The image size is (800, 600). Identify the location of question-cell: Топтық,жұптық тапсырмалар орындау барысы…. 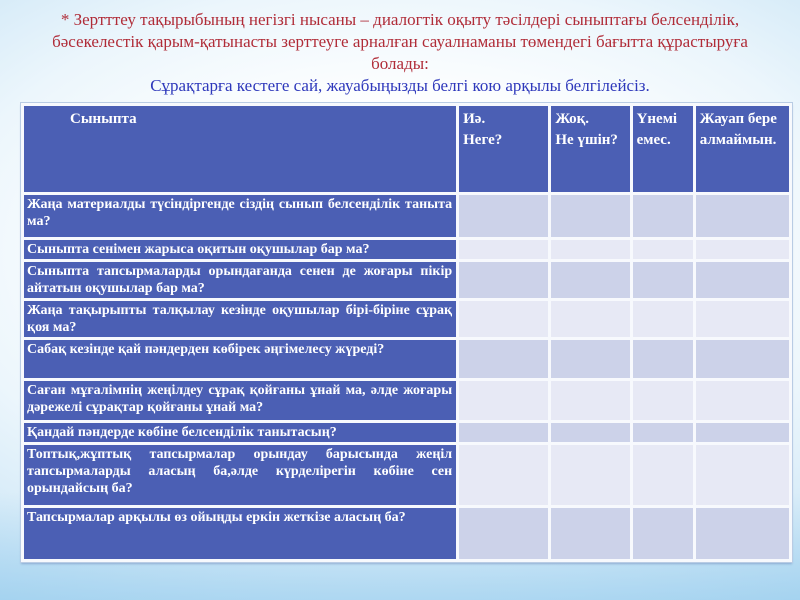
(240, 475).